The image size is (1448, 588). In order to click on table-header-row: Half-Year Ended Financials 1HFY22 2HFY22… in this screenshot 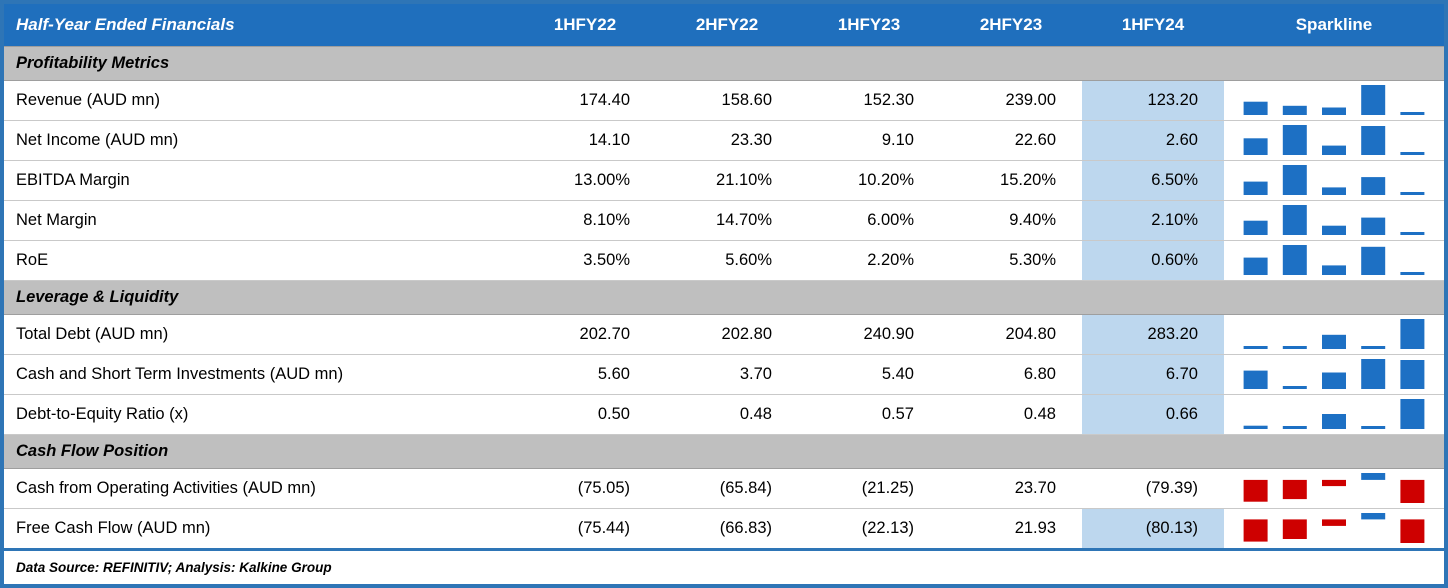, I will do `click(724, 25)`.